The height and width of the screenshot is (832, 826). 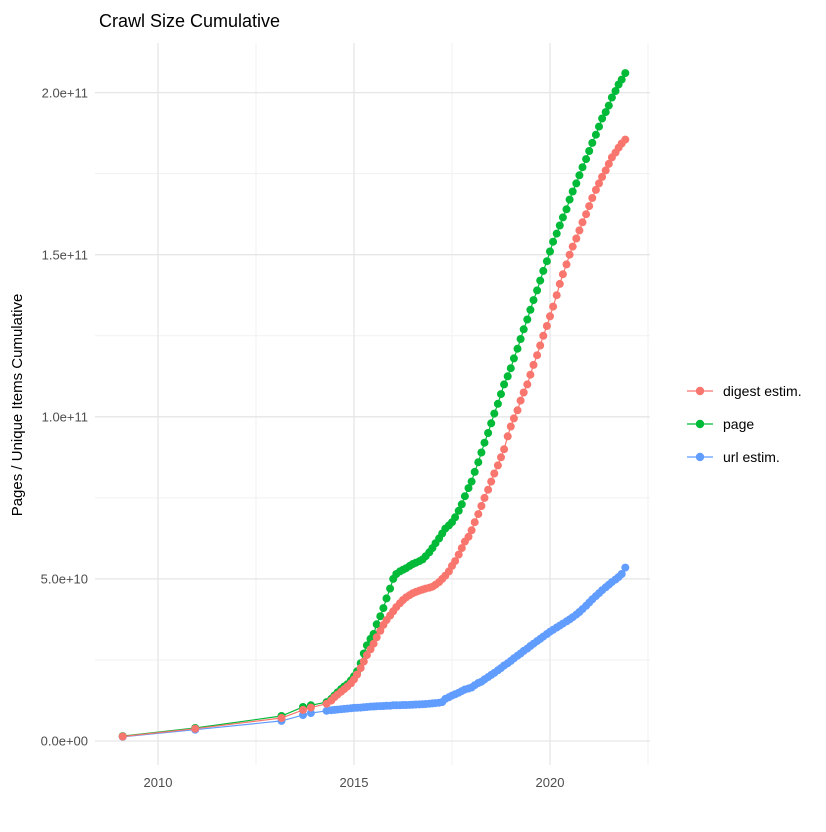 I want to click on y-tick-1e11: 1.0e+11, so click(x=65, y=417).